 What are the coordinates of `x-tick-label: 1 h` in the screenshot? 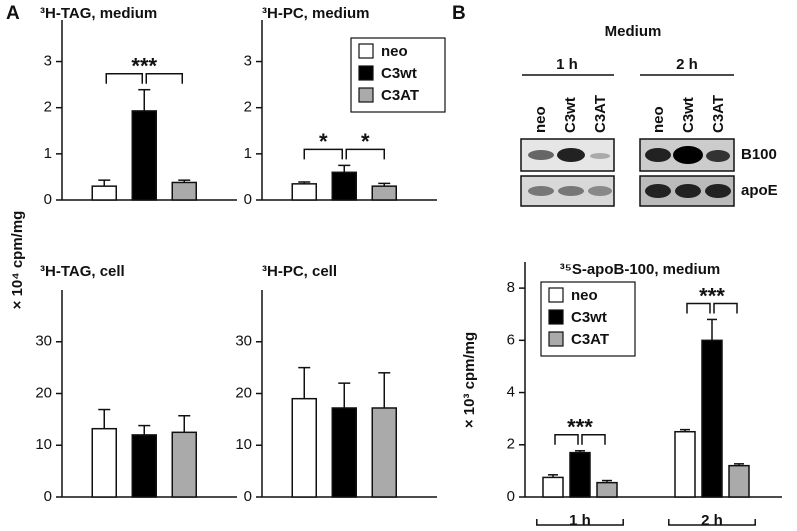 It's located at (580, 520).